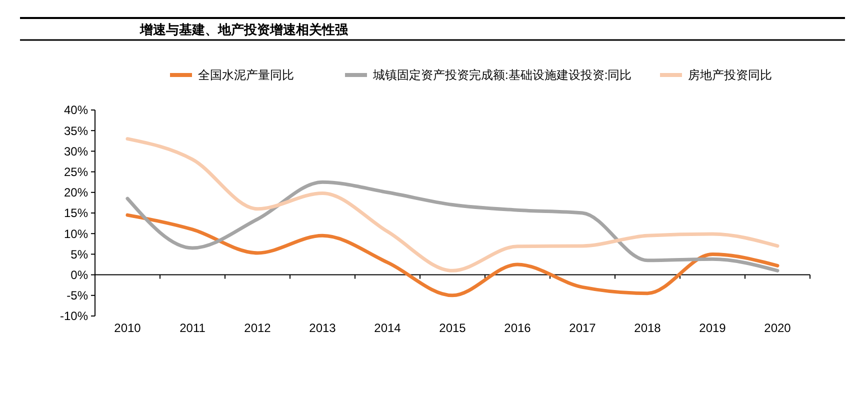 This screenshot has width=865, height=396. Describe the element at coordinates (388, 328) in the screenshot. I see `x-tick-label: 2014` at that location.